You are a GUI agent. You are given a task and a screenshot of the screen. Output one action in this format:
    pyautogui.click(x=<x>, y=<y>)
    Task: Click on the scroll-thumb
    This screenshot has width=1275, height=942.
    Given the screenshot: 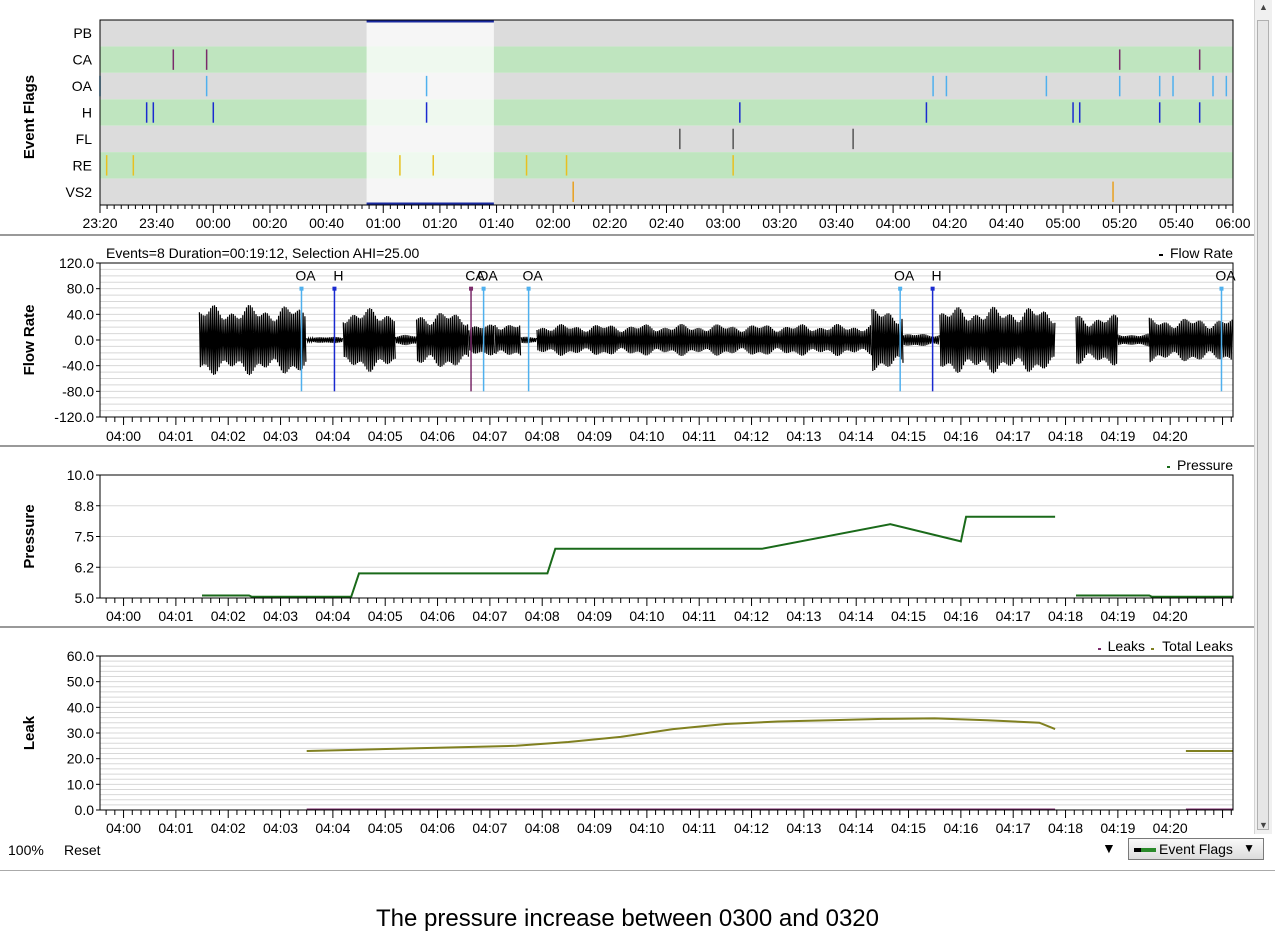 What is the action you would take?
    pyautogui.click(x=1263, y=425)
    